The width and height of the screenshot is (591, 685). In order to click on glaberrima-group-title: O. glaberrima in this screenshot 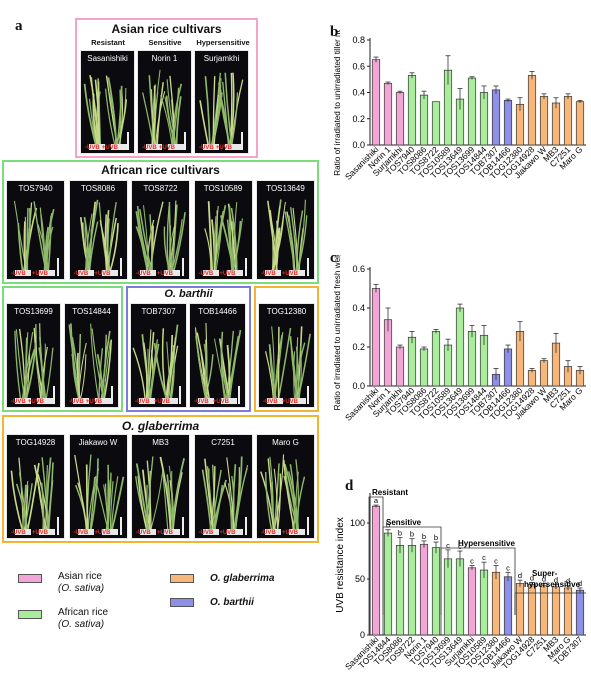, I will do `click(160, 426)`.